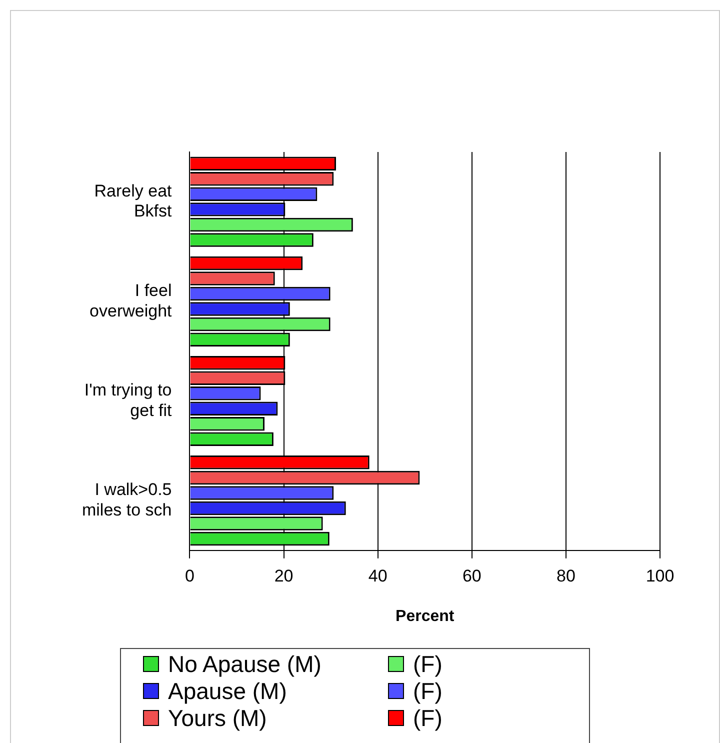  I want to click on y-tick-label: I walk>0.5 miles to sch, so click(127, 500).